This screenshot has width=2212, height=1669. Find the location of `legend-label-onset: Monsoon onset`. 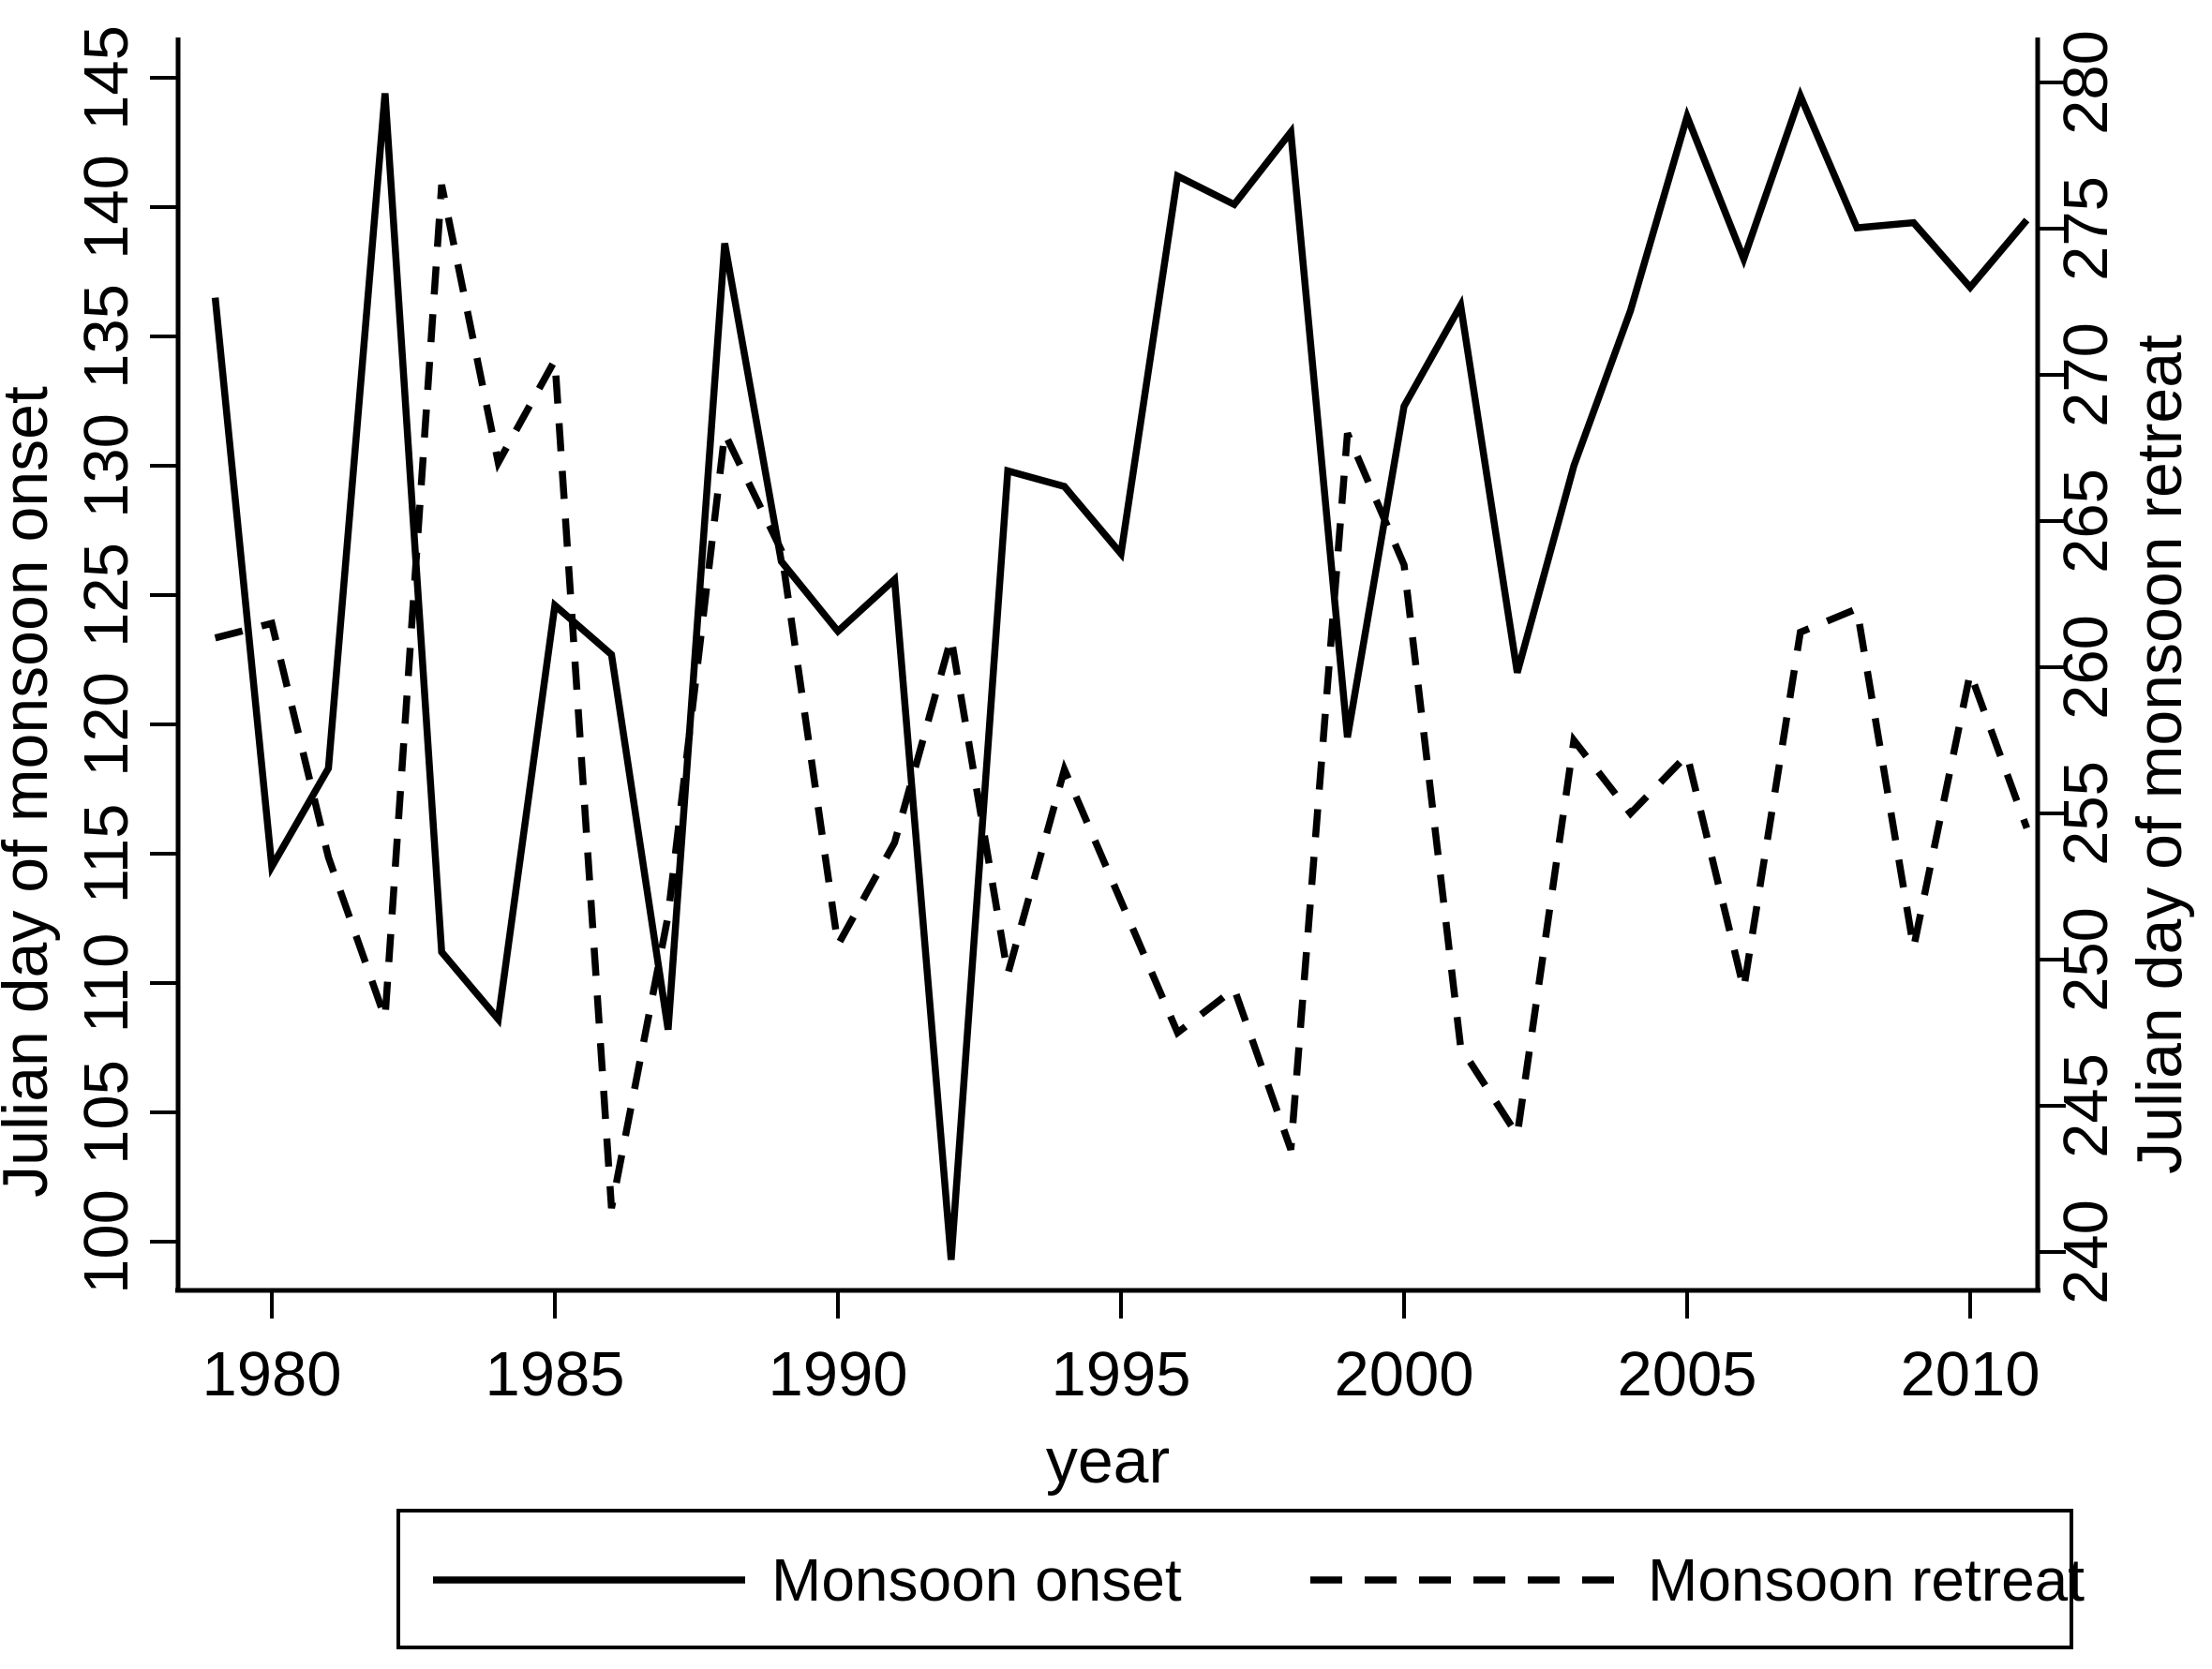

legend-label-onset: Monsoon onset is located at coordinates (976, 1580).